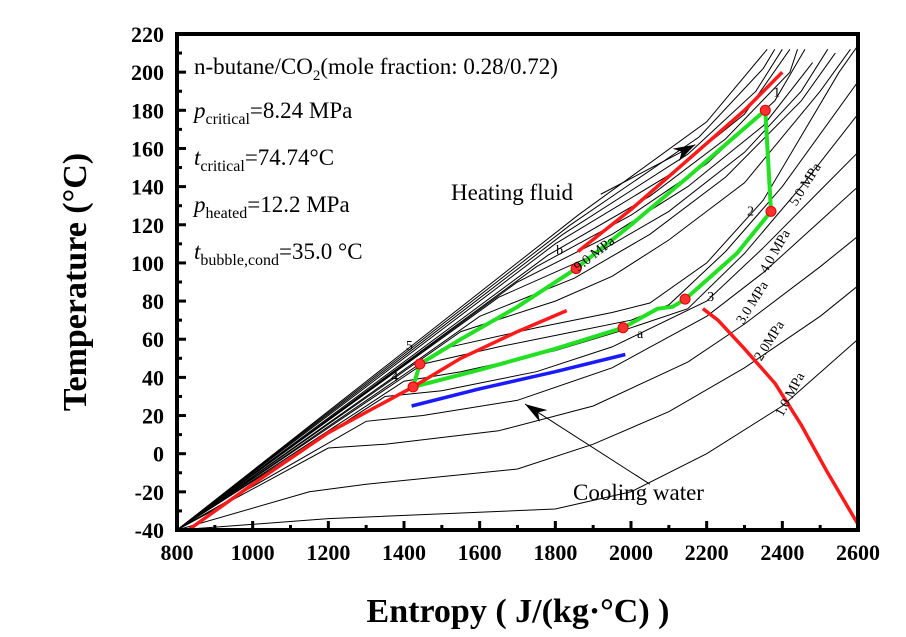  Describe the element at coordinates (153, 416) in the screenshot. I see `y-tick-label: 20` at that location.